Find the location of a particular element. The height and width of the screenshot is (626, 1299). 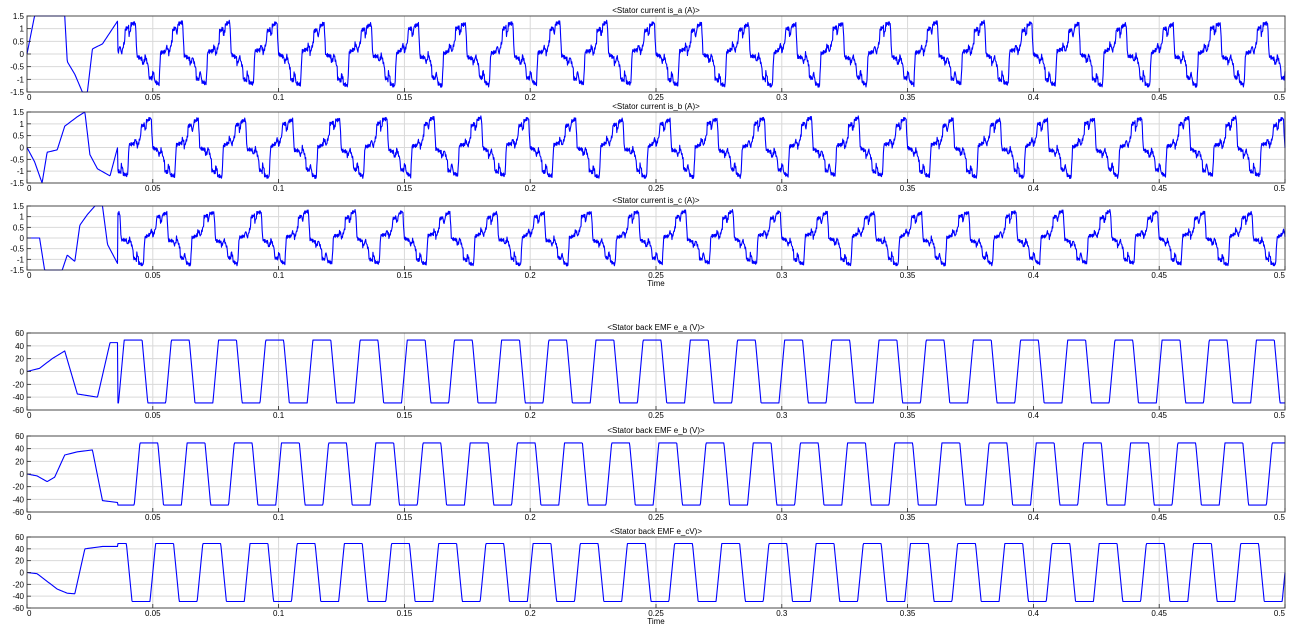

subplot-title: <Stator current is_b (A)> is located at coordinates (656, 106).